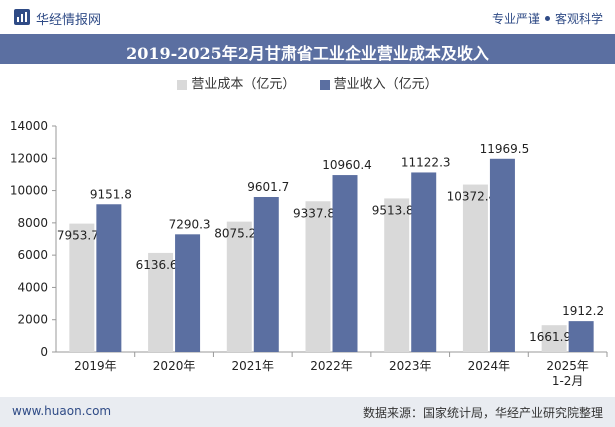  What do you see at coordinates (567, 366) in the screenshot?
I see `x-tick-label: 2025年` at bounding box center [567, 366].